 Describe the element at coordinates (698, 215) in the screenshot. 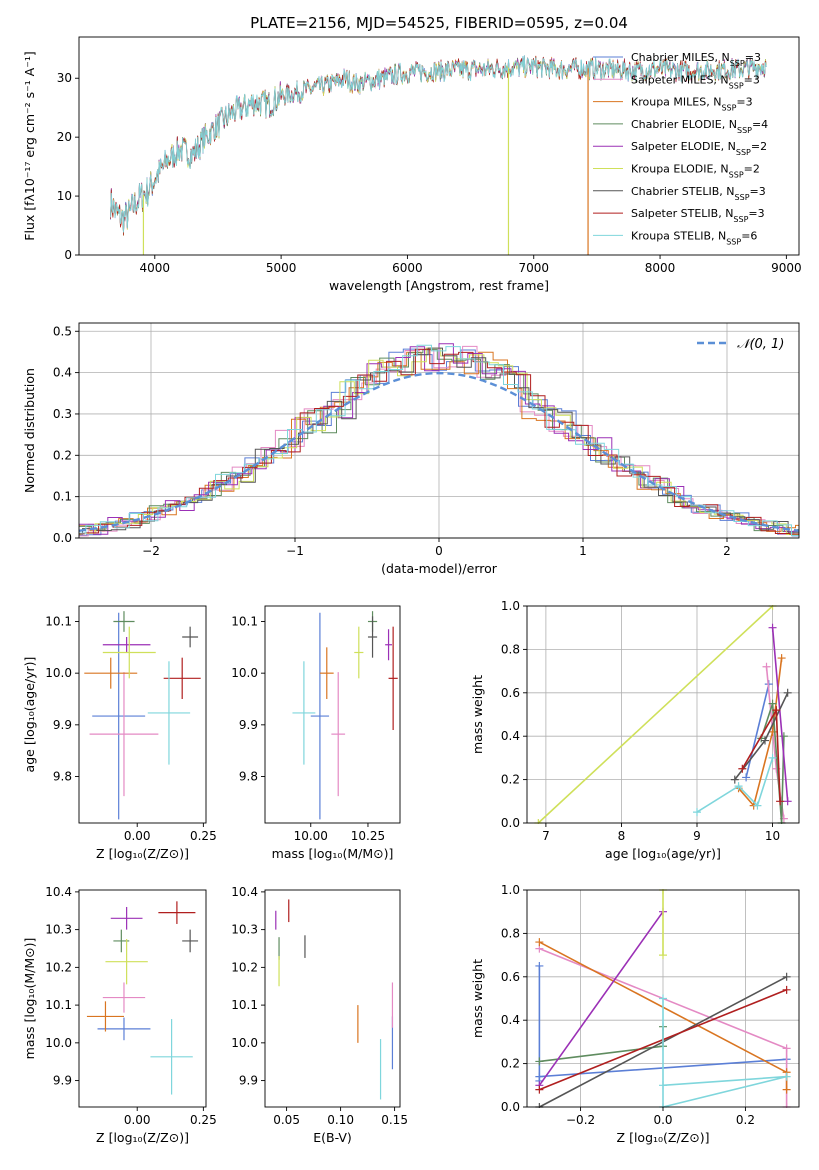

I see `legend-label: Salpeter STELIB, NSSP=3` at that location.